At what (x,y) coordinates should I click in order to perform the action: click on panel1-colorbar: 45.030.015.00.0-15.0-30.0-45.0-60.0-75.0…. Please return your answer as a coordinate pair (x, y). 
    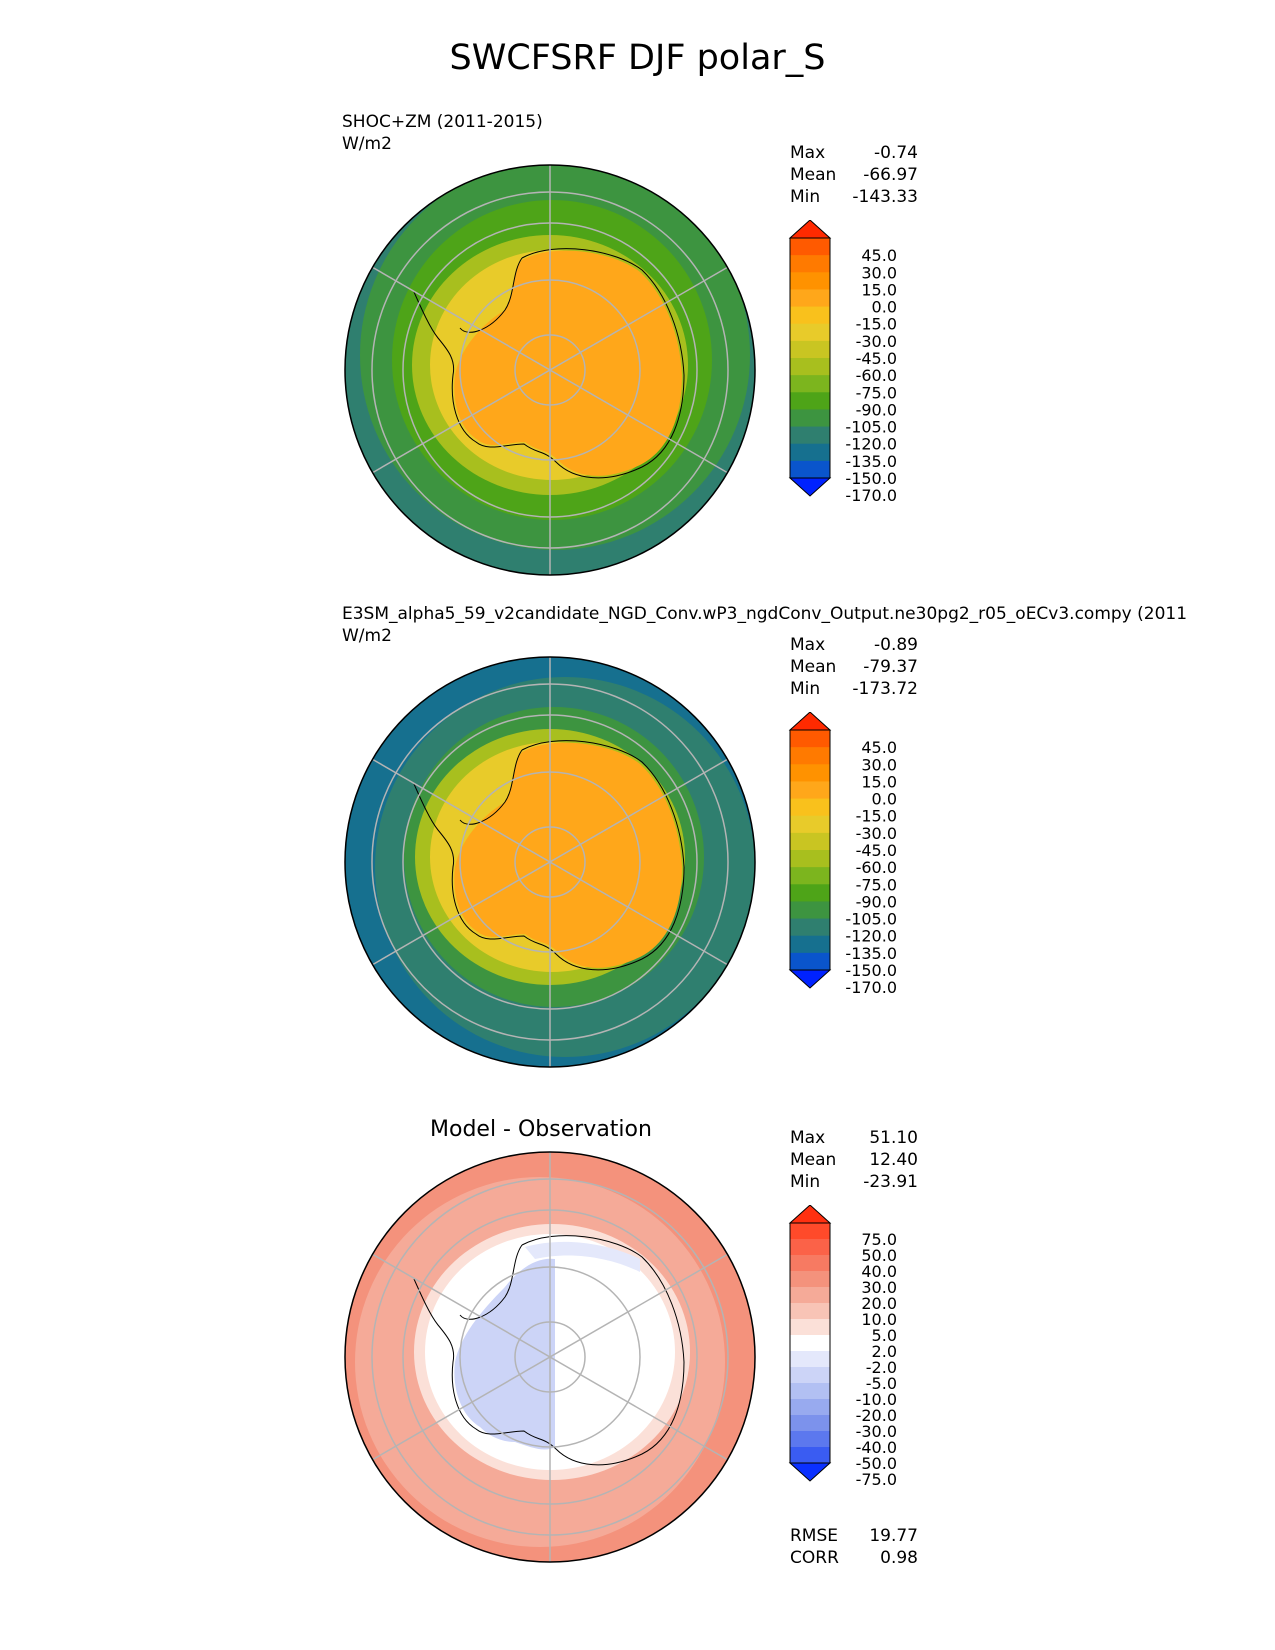
    Looking at the image, I should click on (842, 362).